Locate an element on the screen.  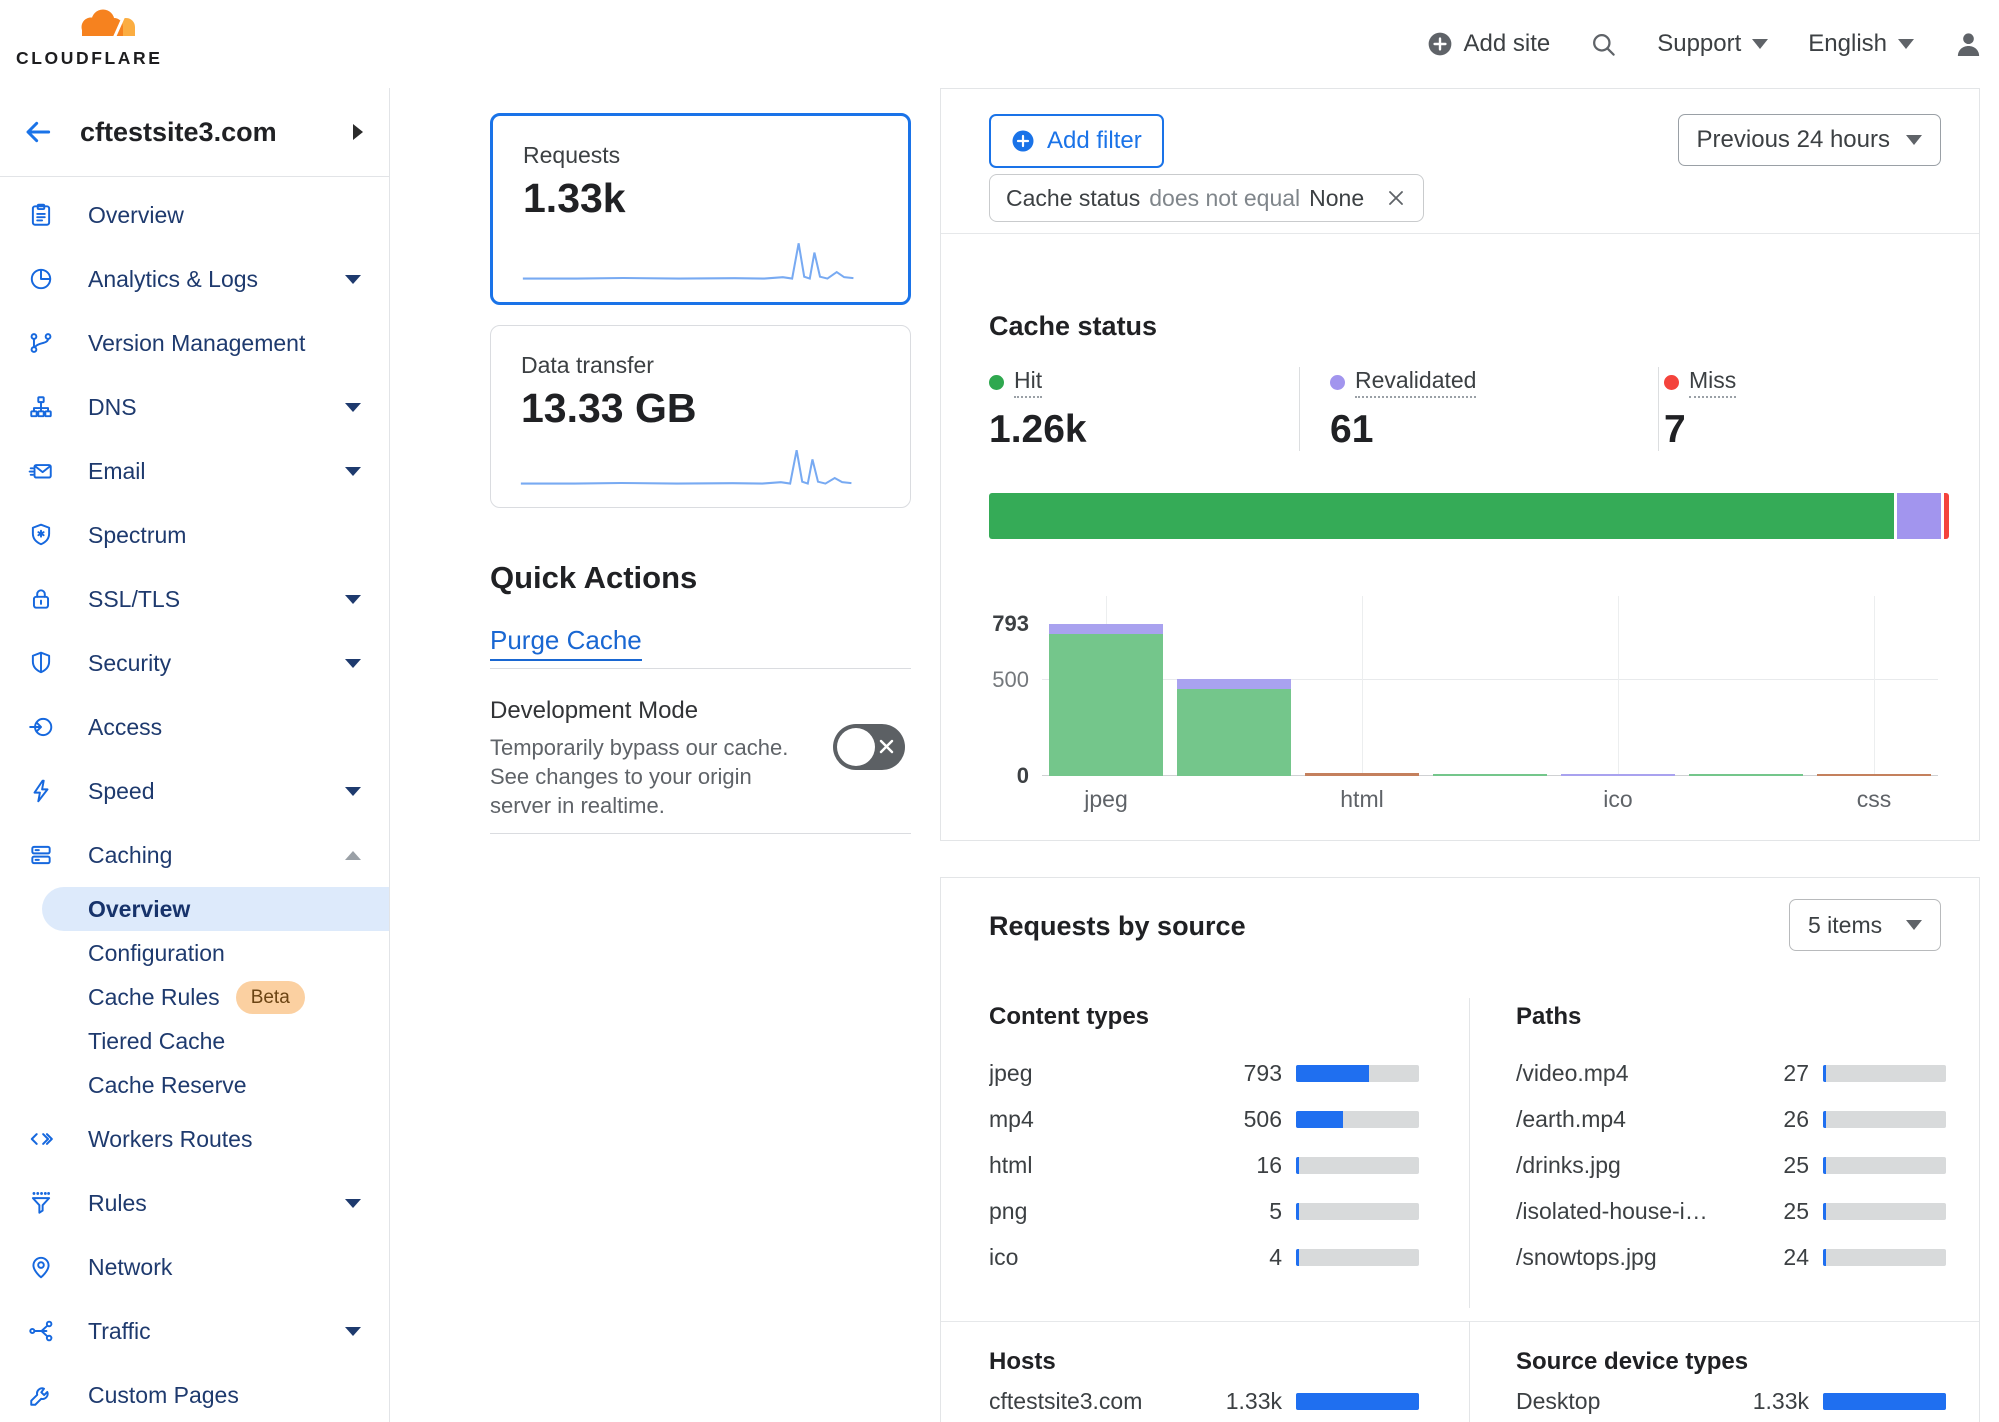
chart-bar-ico is located at coordinates (1618, 775).